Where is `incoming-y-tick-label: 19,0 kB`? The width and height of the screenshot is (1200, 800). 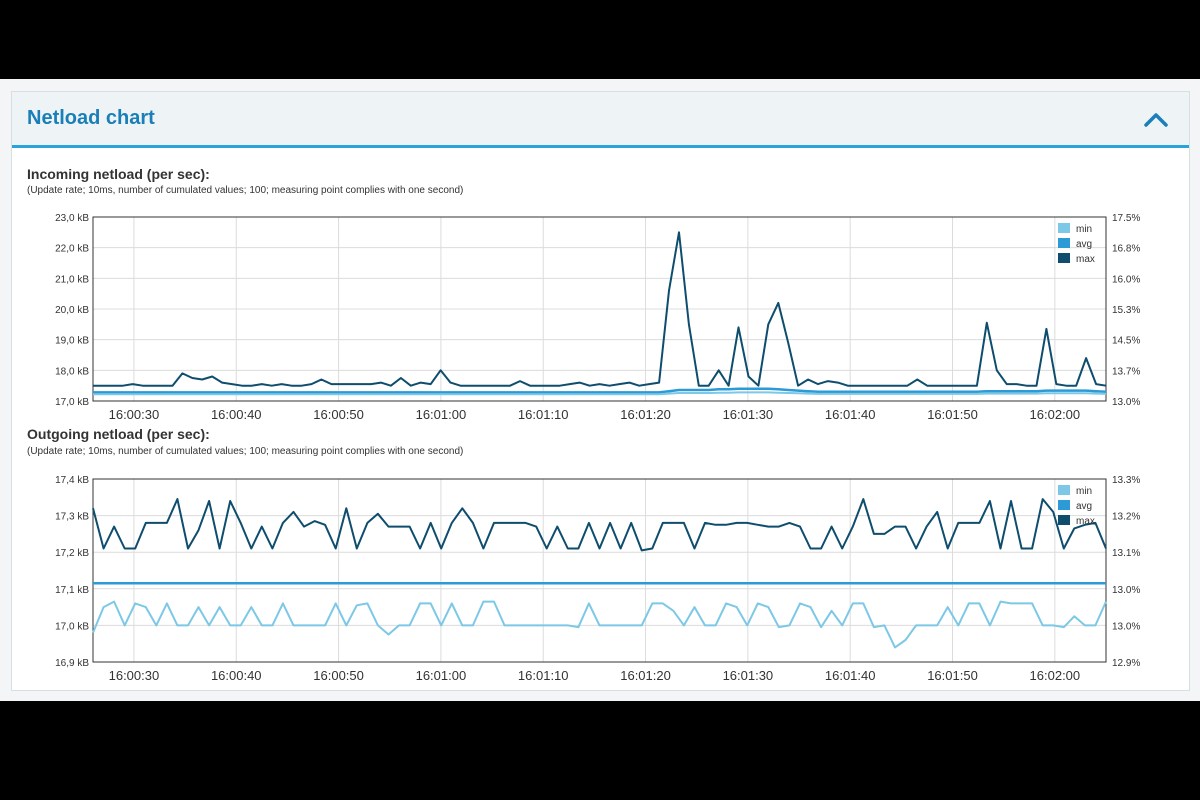 incoming-y-tick-label: 19,0 kB is located at coordinates (72, 341).